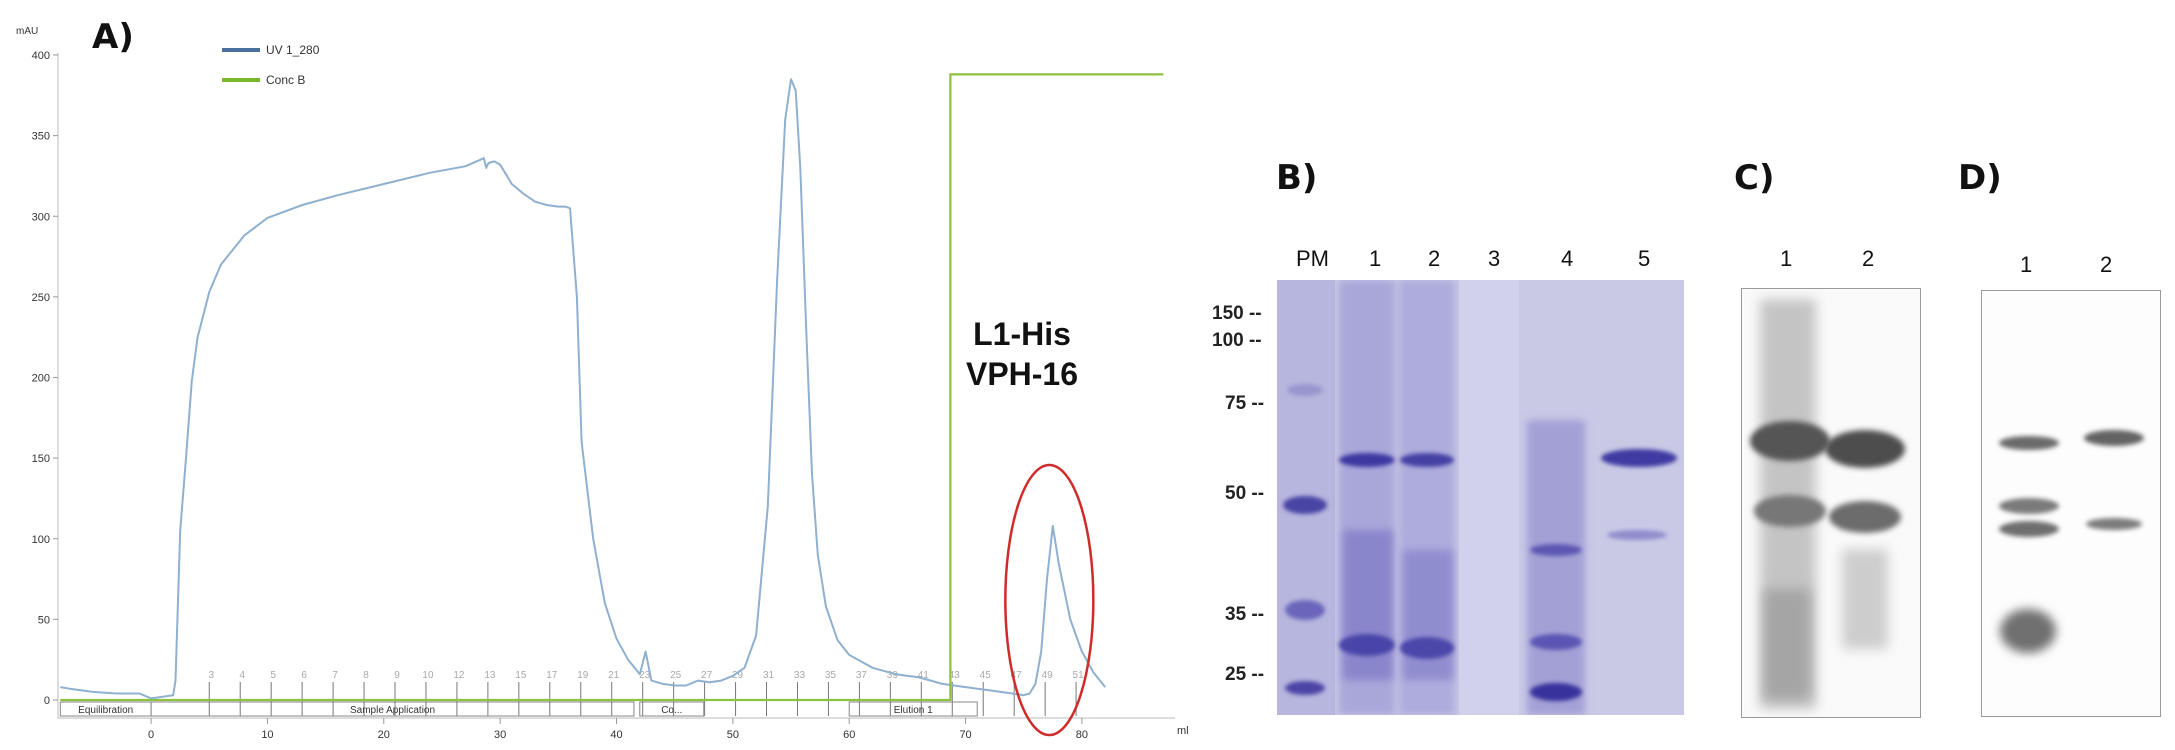 The height and width of the screenshot is (750, 2175). What do you see at coordinates (2026, 264) in the screenshot?
I see `blot-d-lane-label-1: 1` at bounding box center [2026, 264].